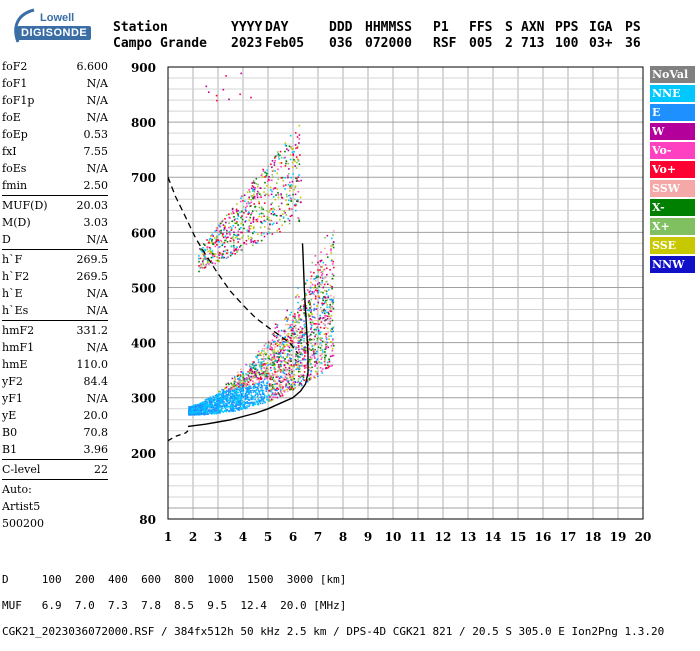 The image size is (700, 651). Describe the element at coordinates (97, 347) in the screenshot. I see `param-value: N/A` at that location.